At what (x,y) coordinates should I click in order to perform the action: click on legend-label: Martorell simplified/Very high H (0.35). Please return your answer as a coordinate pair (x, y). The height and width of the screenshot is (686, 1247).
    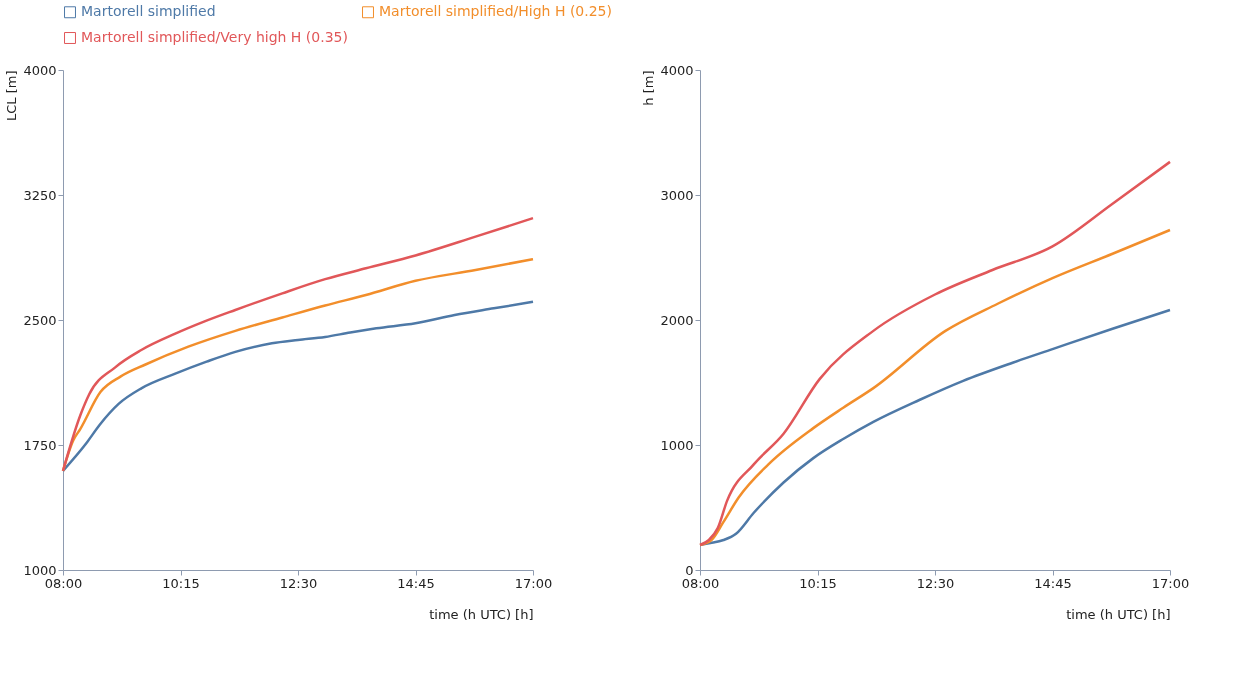
    Looking at the image, I should click on (214, 37).